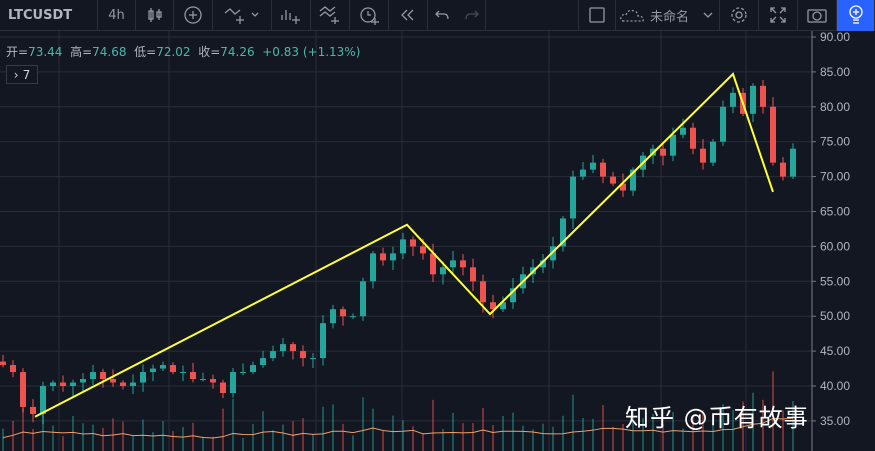 This screenshot has height=451, width=875. I want to click on financials-button, so click(291, 15).